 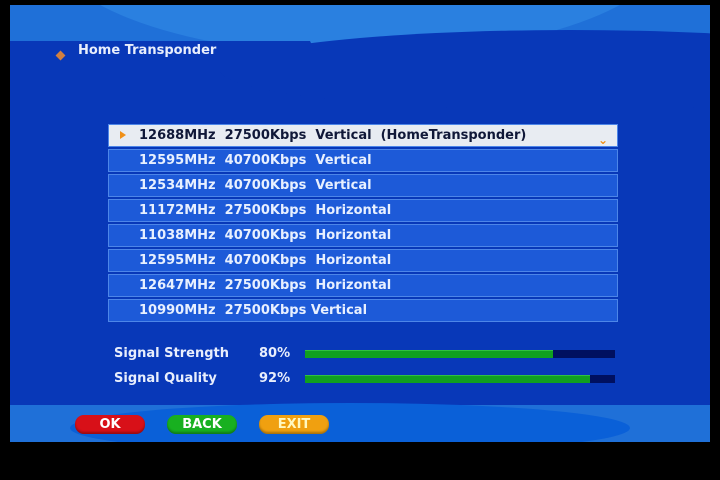 I want to click on transponder-row: 11172MHz 27500Kbps Horizontal, so click(x=363, y=210).